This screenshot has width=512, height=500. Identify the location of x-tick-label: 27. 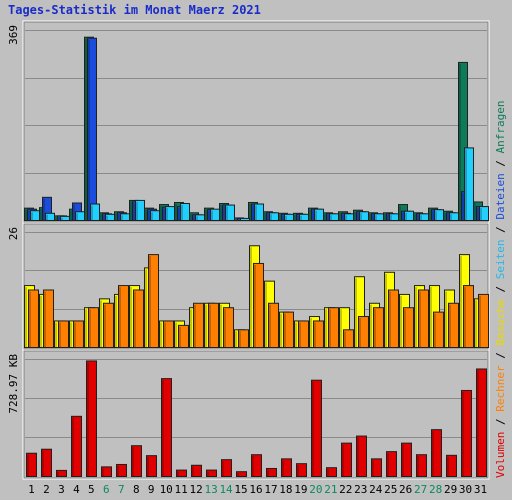
(420, 489).